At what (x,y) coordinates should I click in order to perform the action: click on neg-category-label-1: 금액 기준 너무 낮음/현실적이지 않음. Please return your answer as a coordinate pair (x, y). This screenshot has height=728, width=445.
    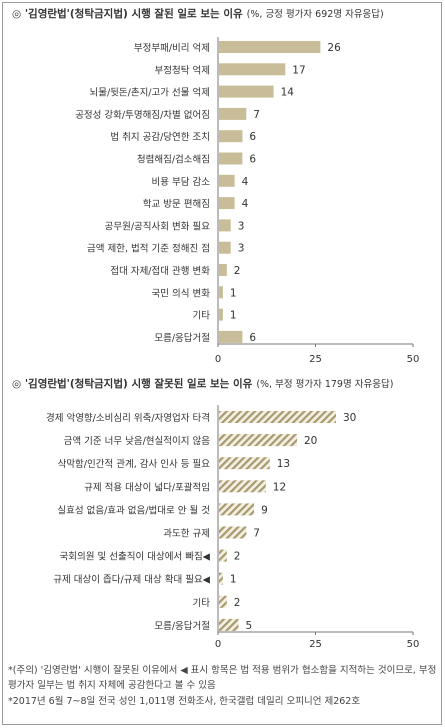
    Looking at the image, I should click on (137, 441).